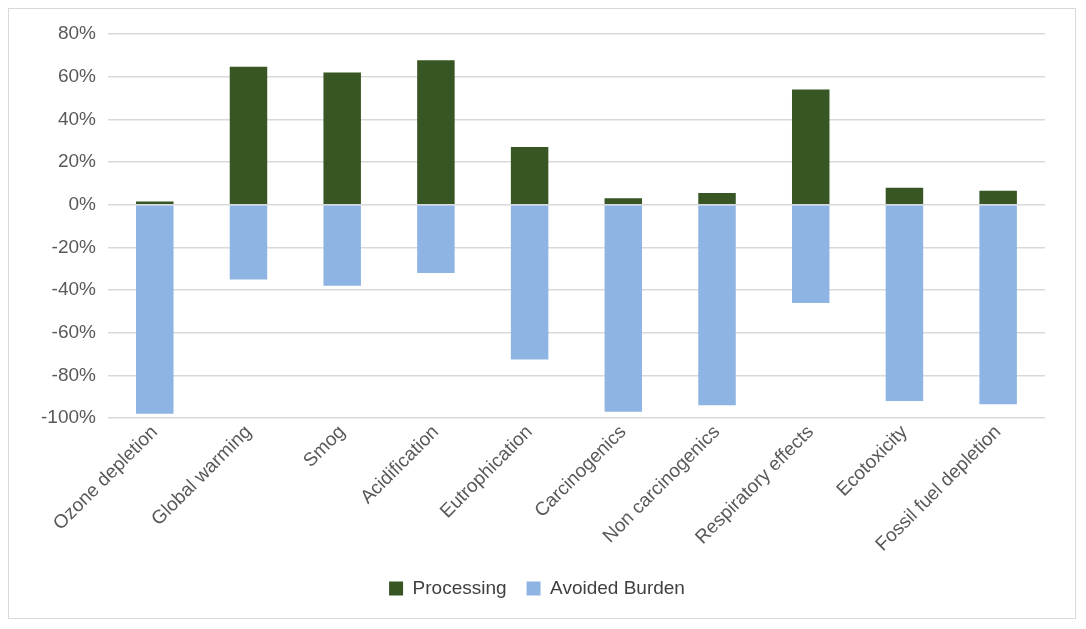  I want to click on y-tick-label: 80%, so click(77, 33).